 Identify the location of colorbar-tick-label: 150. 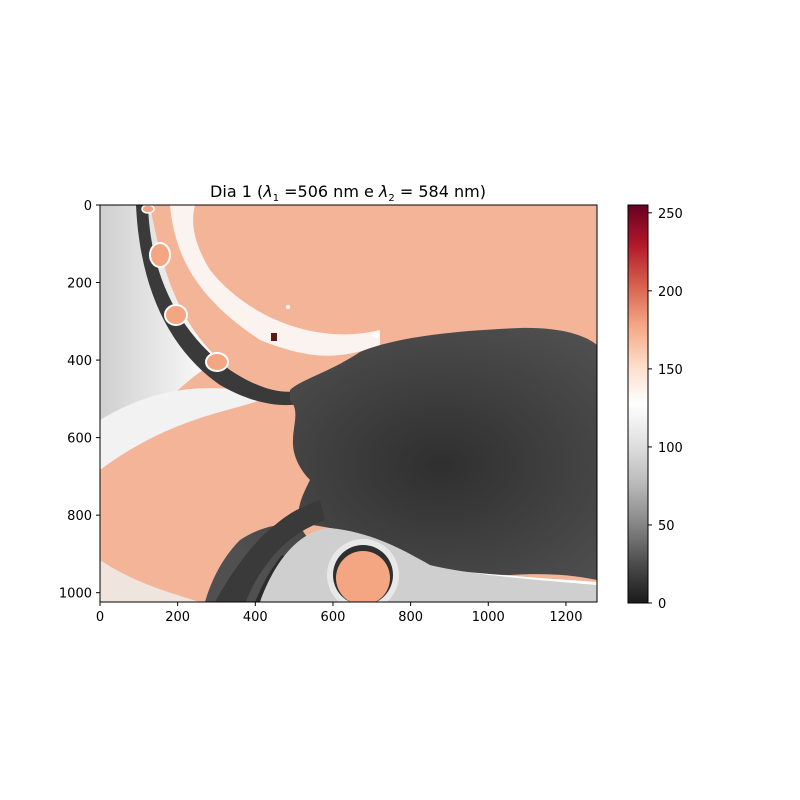
(670, 370).